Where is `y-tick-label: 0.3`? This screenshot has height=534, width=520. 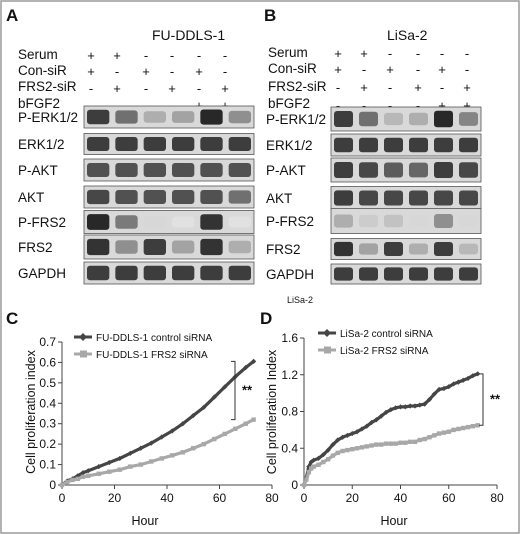
y-tick-label: 0.3 is located at coordinates (47, 424).